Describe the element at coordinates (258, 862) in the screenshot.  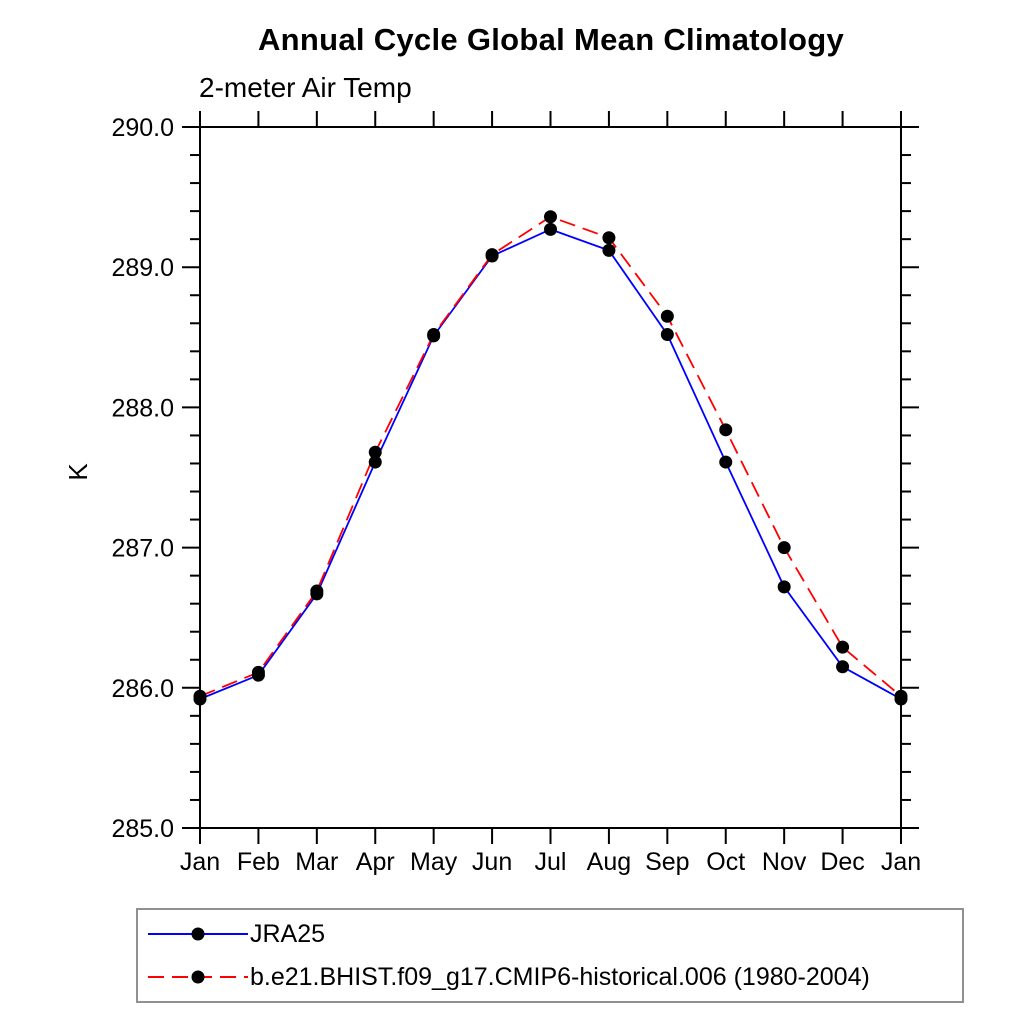
I see `x-tick-label: Feb` at that location.